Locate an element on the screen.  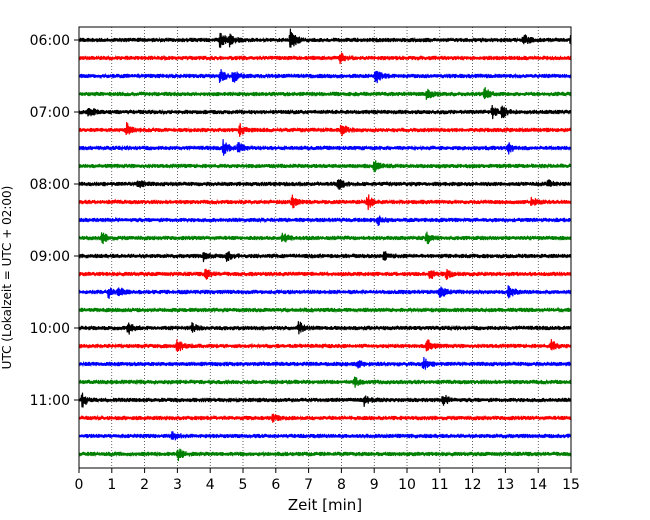
y-tick-label-0: 06:00 is located at coordinates (50, 41).